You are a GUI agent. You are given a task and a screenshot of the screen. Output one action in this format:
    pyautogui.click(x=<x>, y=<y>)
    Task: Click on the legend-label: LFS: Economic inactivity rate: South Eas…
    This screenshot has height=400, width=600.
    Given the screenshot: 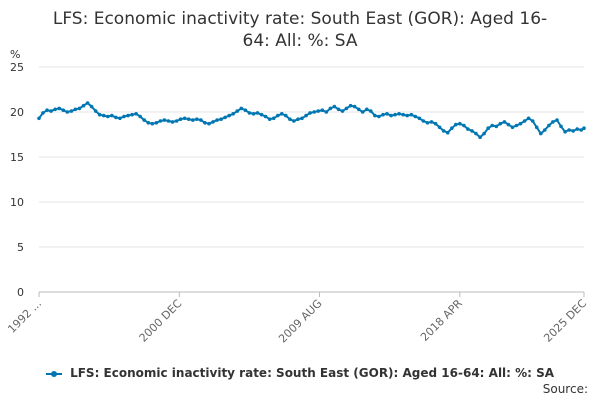 What is the action you would take?
    pyautogui.click(x=312, y=373)
    